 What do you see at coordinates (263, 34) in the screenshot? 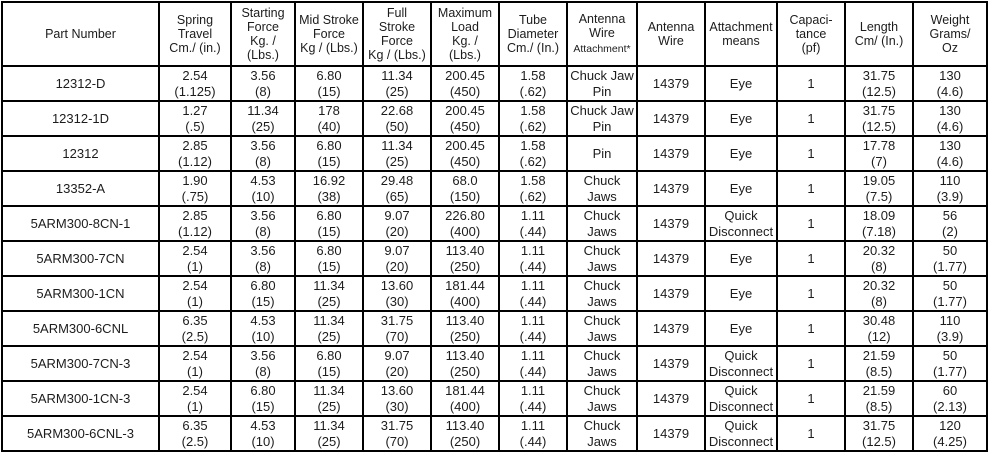
I see `column-header-starting-force: Starting Force Kg. / (Lbs.)` at bounding box center [263, 34].